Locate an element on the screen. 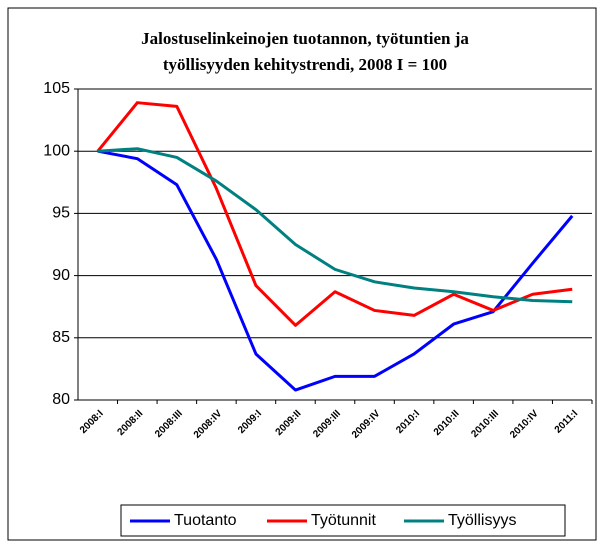 The width and height of the screenshot is (603, 545). legend-label: Työtunnit is located at coordinates (343, 520).